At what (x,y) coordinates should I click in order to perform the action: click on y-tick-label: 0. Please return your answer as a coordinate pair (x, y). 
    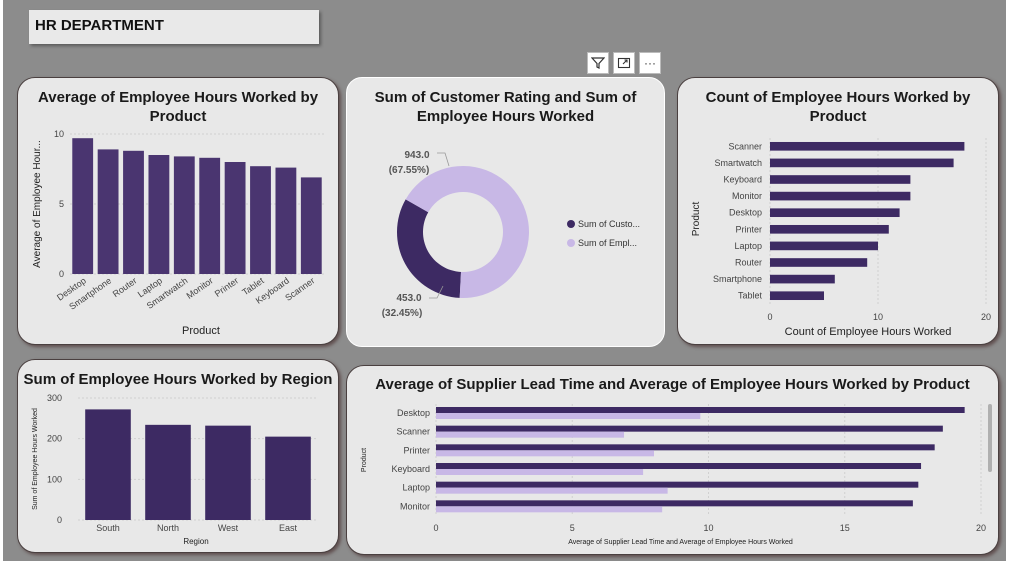
    Looking at the image, I should click on (61, 274).